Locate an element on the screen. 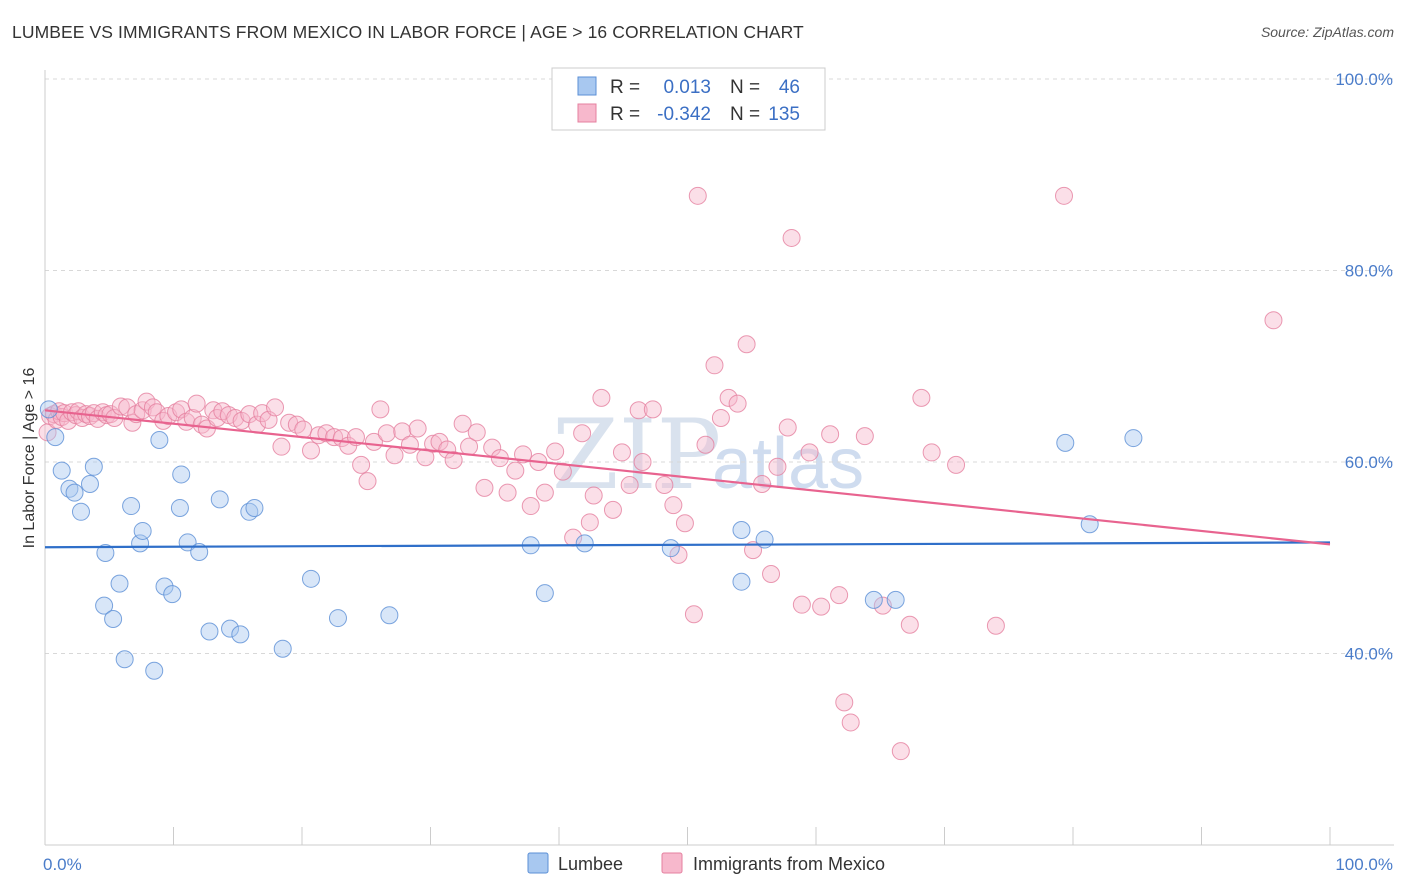  watermark-atlas: atlas is located at coordinates (788, 464).